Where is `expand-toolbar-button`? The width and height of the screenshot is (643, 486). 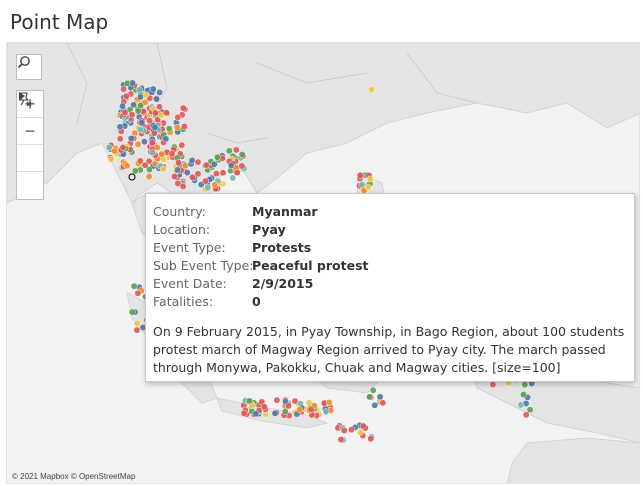 expand-toolbar-button is located at coordinates (30, 145).